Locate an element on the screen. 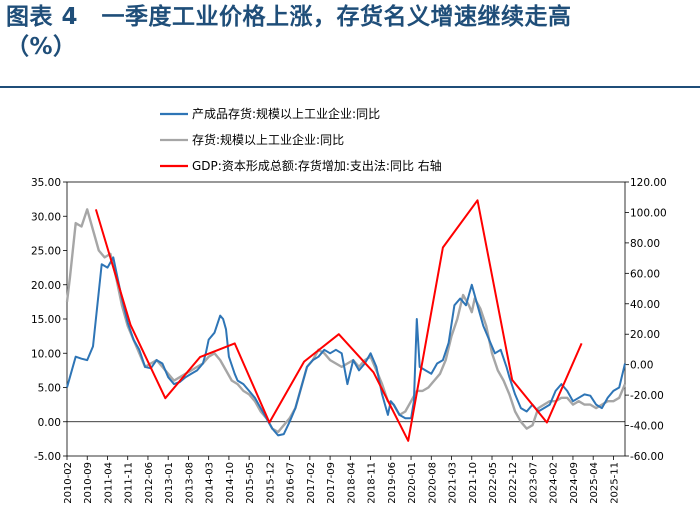 The image size is (700, 505). x-tick-label: 2013-01 is located at coordinates (169, 483).